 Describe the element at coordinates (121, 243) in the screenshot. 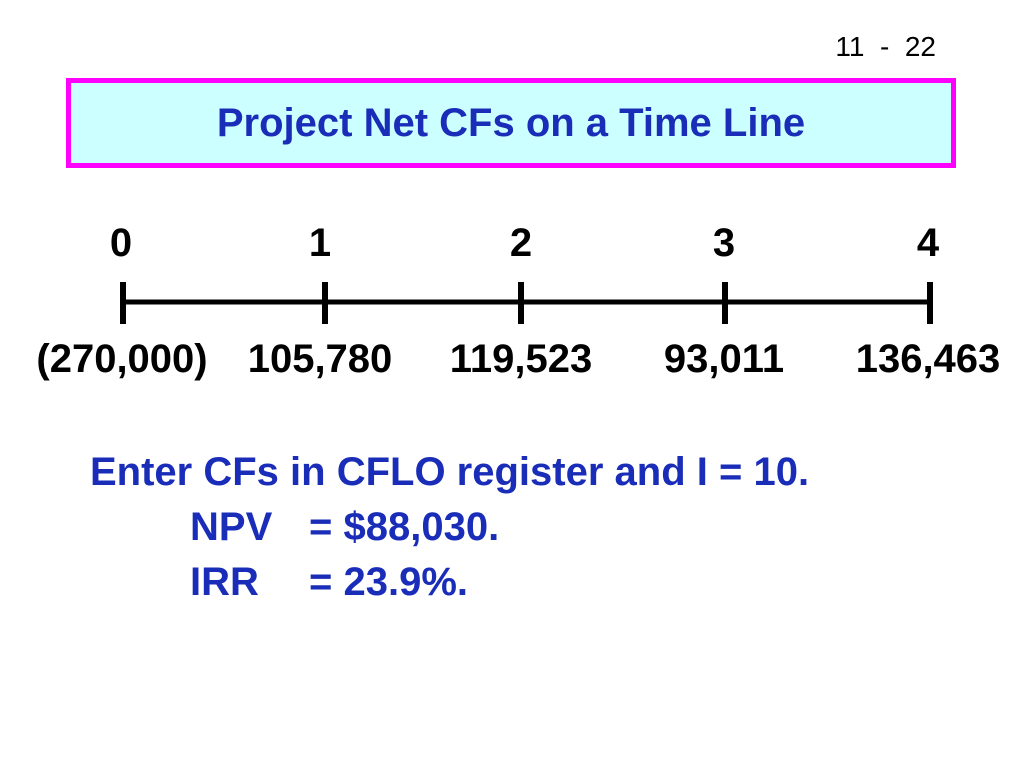

I see `period-label-0: 0` at that location.